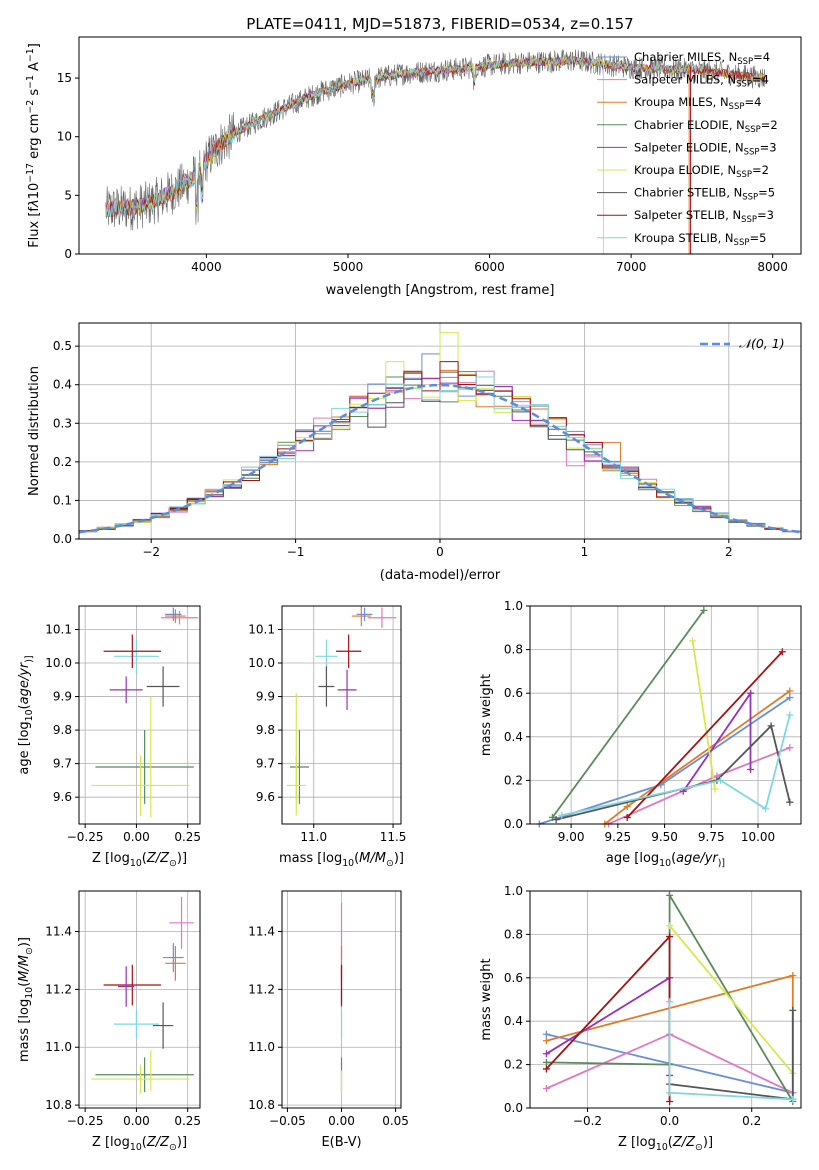 The image size is (819, 1170). I want to click on tick-label-y: 11.2, so click(261, 989).